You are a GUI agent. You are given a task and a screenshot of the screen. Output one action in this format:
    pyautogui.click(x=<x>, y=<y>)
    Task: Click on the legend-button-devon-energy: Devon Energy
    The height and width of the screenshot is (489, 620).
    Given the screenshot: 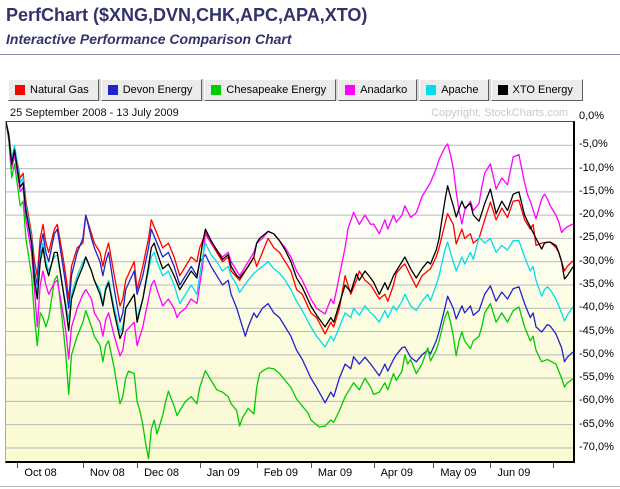 What is the action you would take?
    pyautogui.click(x=151, y=90)
    